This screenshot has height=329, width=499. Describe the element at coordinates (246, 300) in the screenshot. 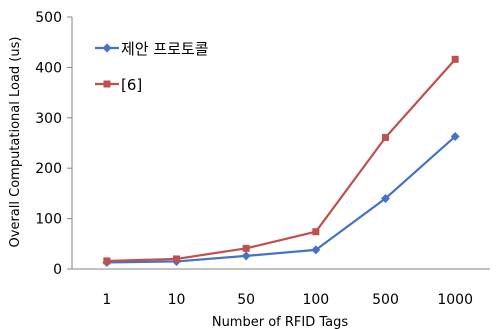

I see `x-tick-label: 50` at that location.